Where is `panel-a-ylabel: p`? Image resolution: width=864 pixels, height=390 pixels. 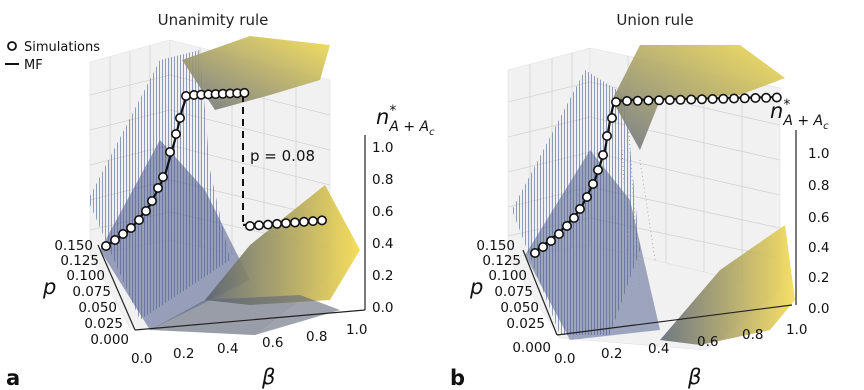
panel-a-ylabel: p is located at coordinates (49, 287).